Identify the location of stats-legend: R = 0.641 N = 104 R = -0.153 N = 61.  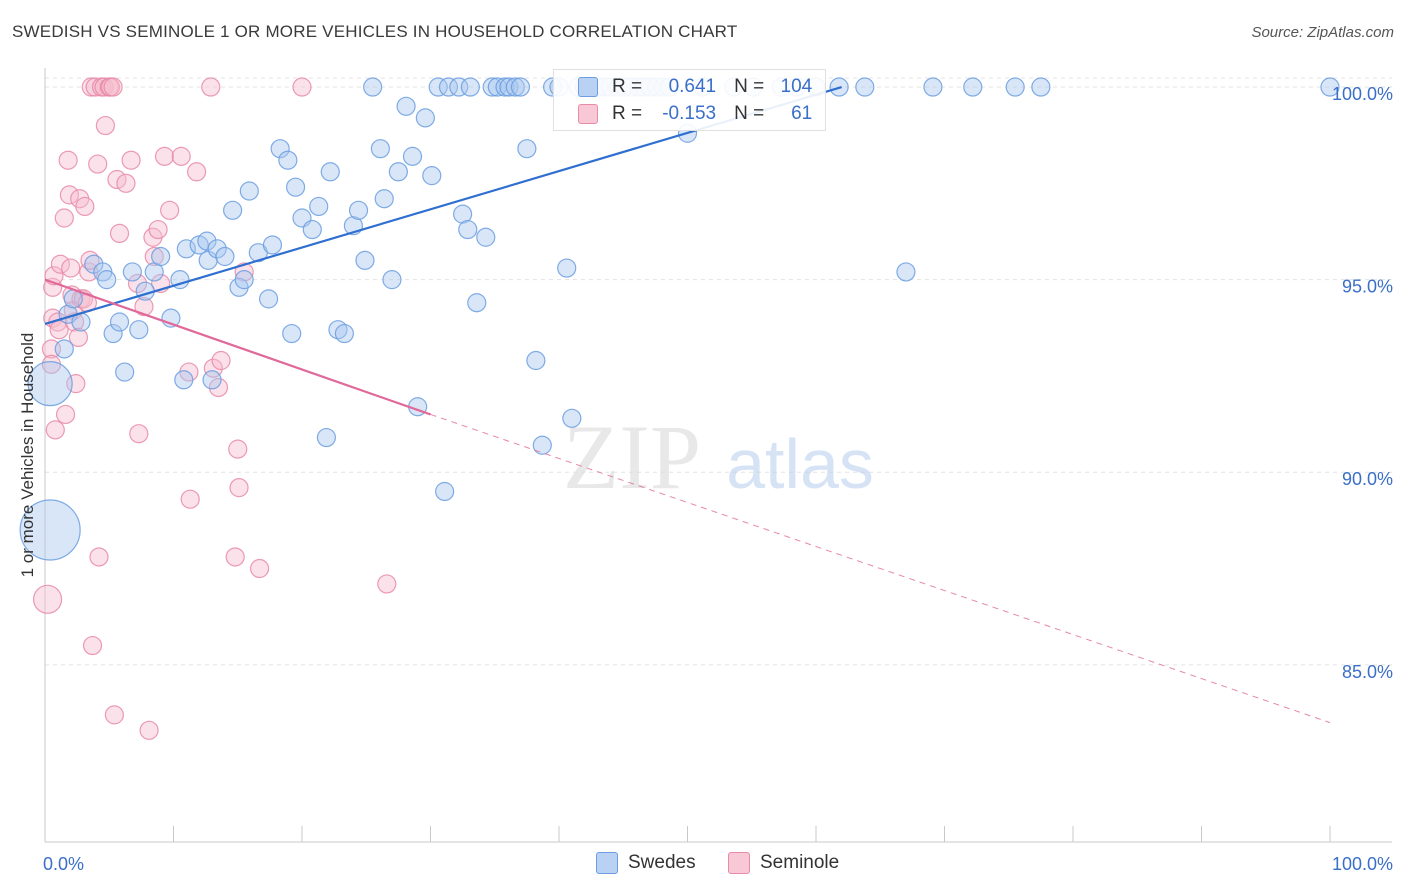
(689, 100).